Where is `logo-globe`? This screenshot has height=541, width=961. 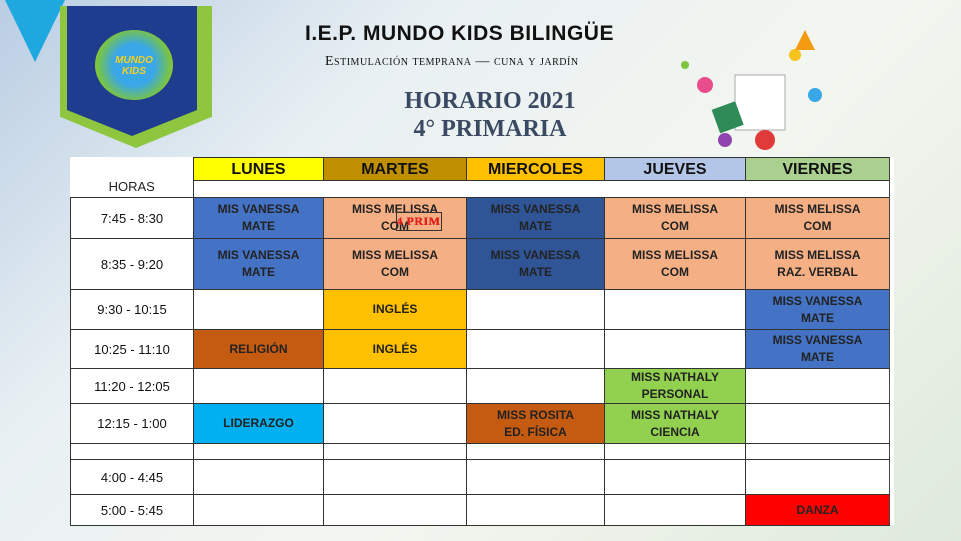
logo-globe is located at coordinates (134, 65).